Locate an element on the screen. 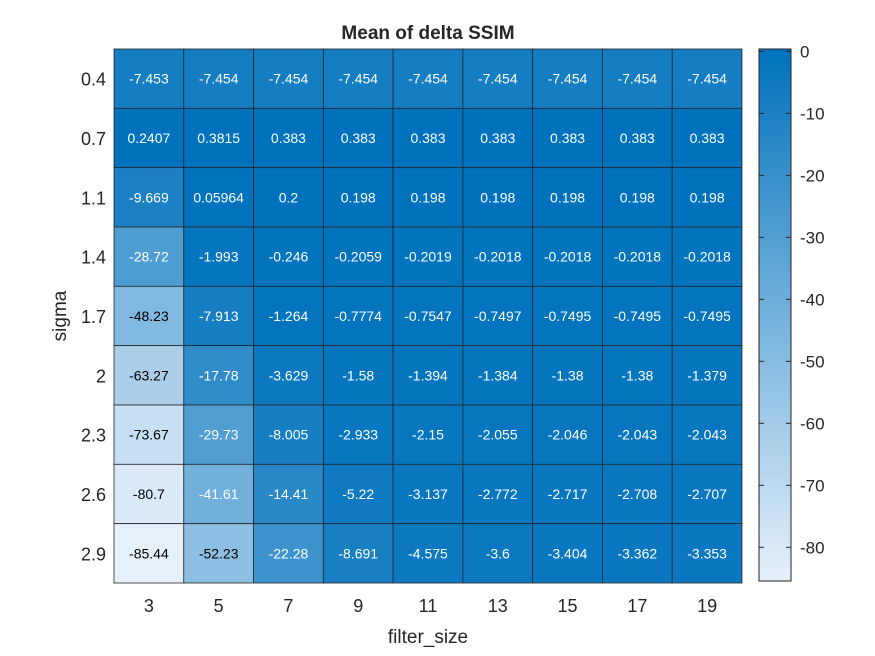  cell-value-label: -2.707 is located at coordinates (707, 494).